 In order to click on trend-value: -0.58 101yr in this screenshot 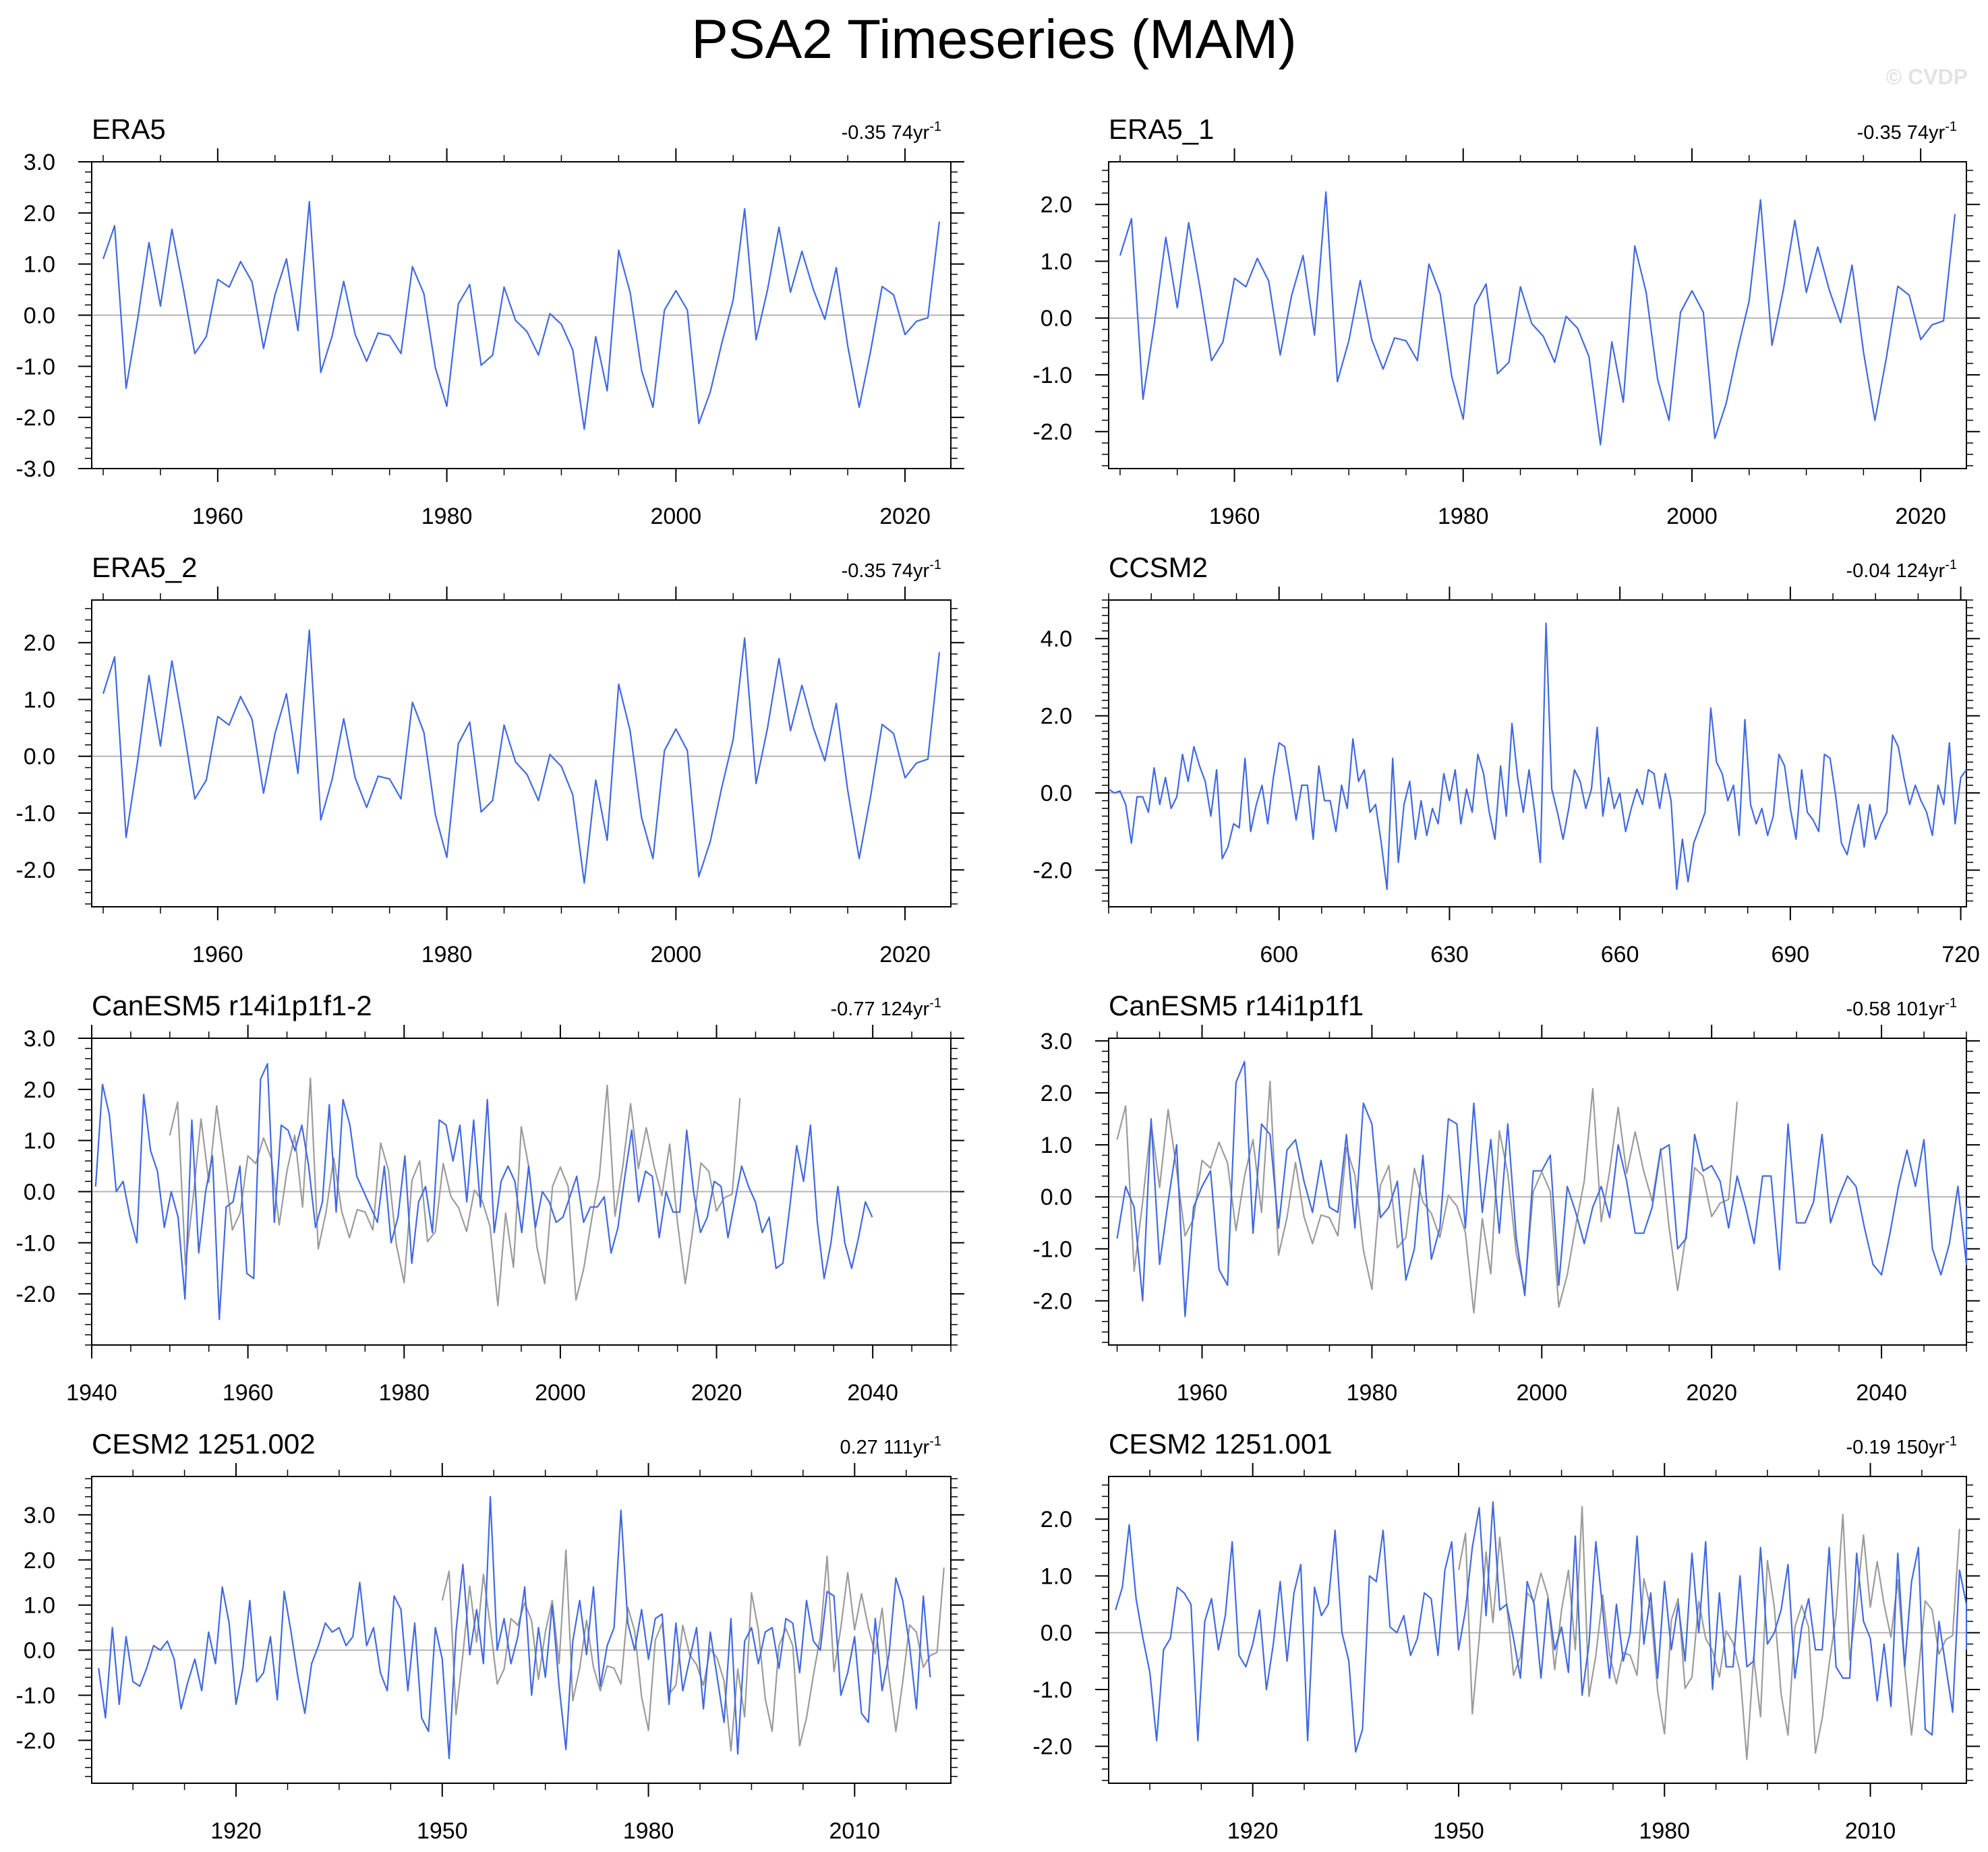, I will do `click(1896, 1009)`.